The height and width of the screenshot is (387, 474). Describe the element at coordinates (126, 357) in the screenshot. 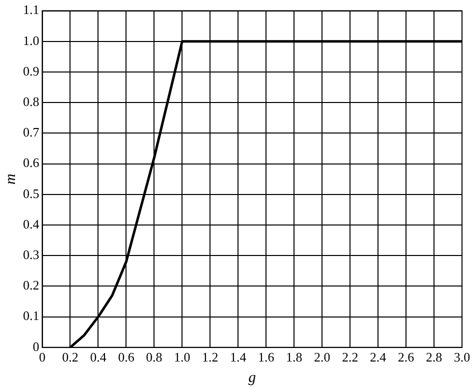

I see `x-tick-label: 0.6` at that location.